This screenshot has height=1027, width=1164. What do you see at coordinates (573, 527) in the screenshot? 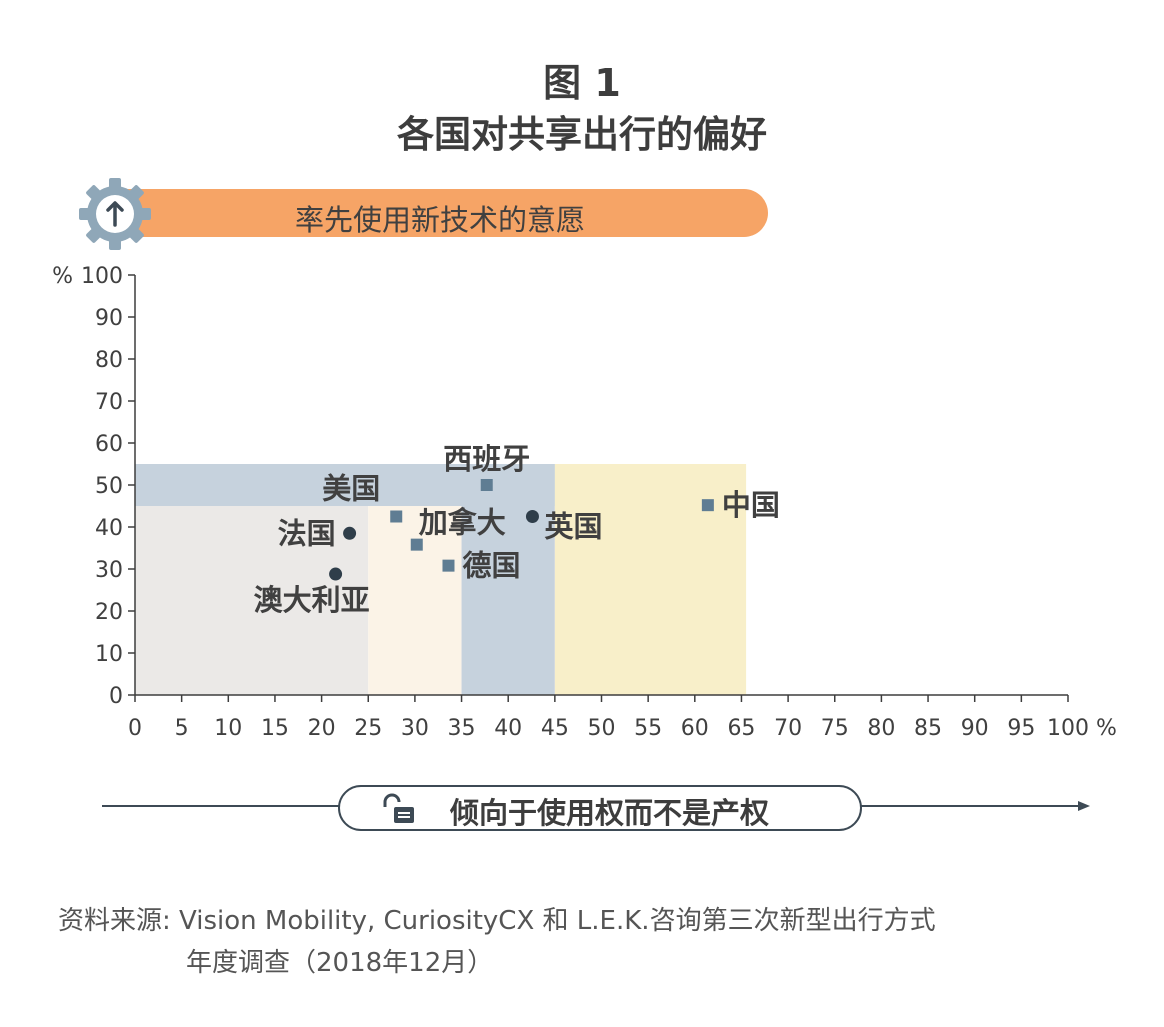
I see `point-label: 英国` at bounding box center [573, 527].